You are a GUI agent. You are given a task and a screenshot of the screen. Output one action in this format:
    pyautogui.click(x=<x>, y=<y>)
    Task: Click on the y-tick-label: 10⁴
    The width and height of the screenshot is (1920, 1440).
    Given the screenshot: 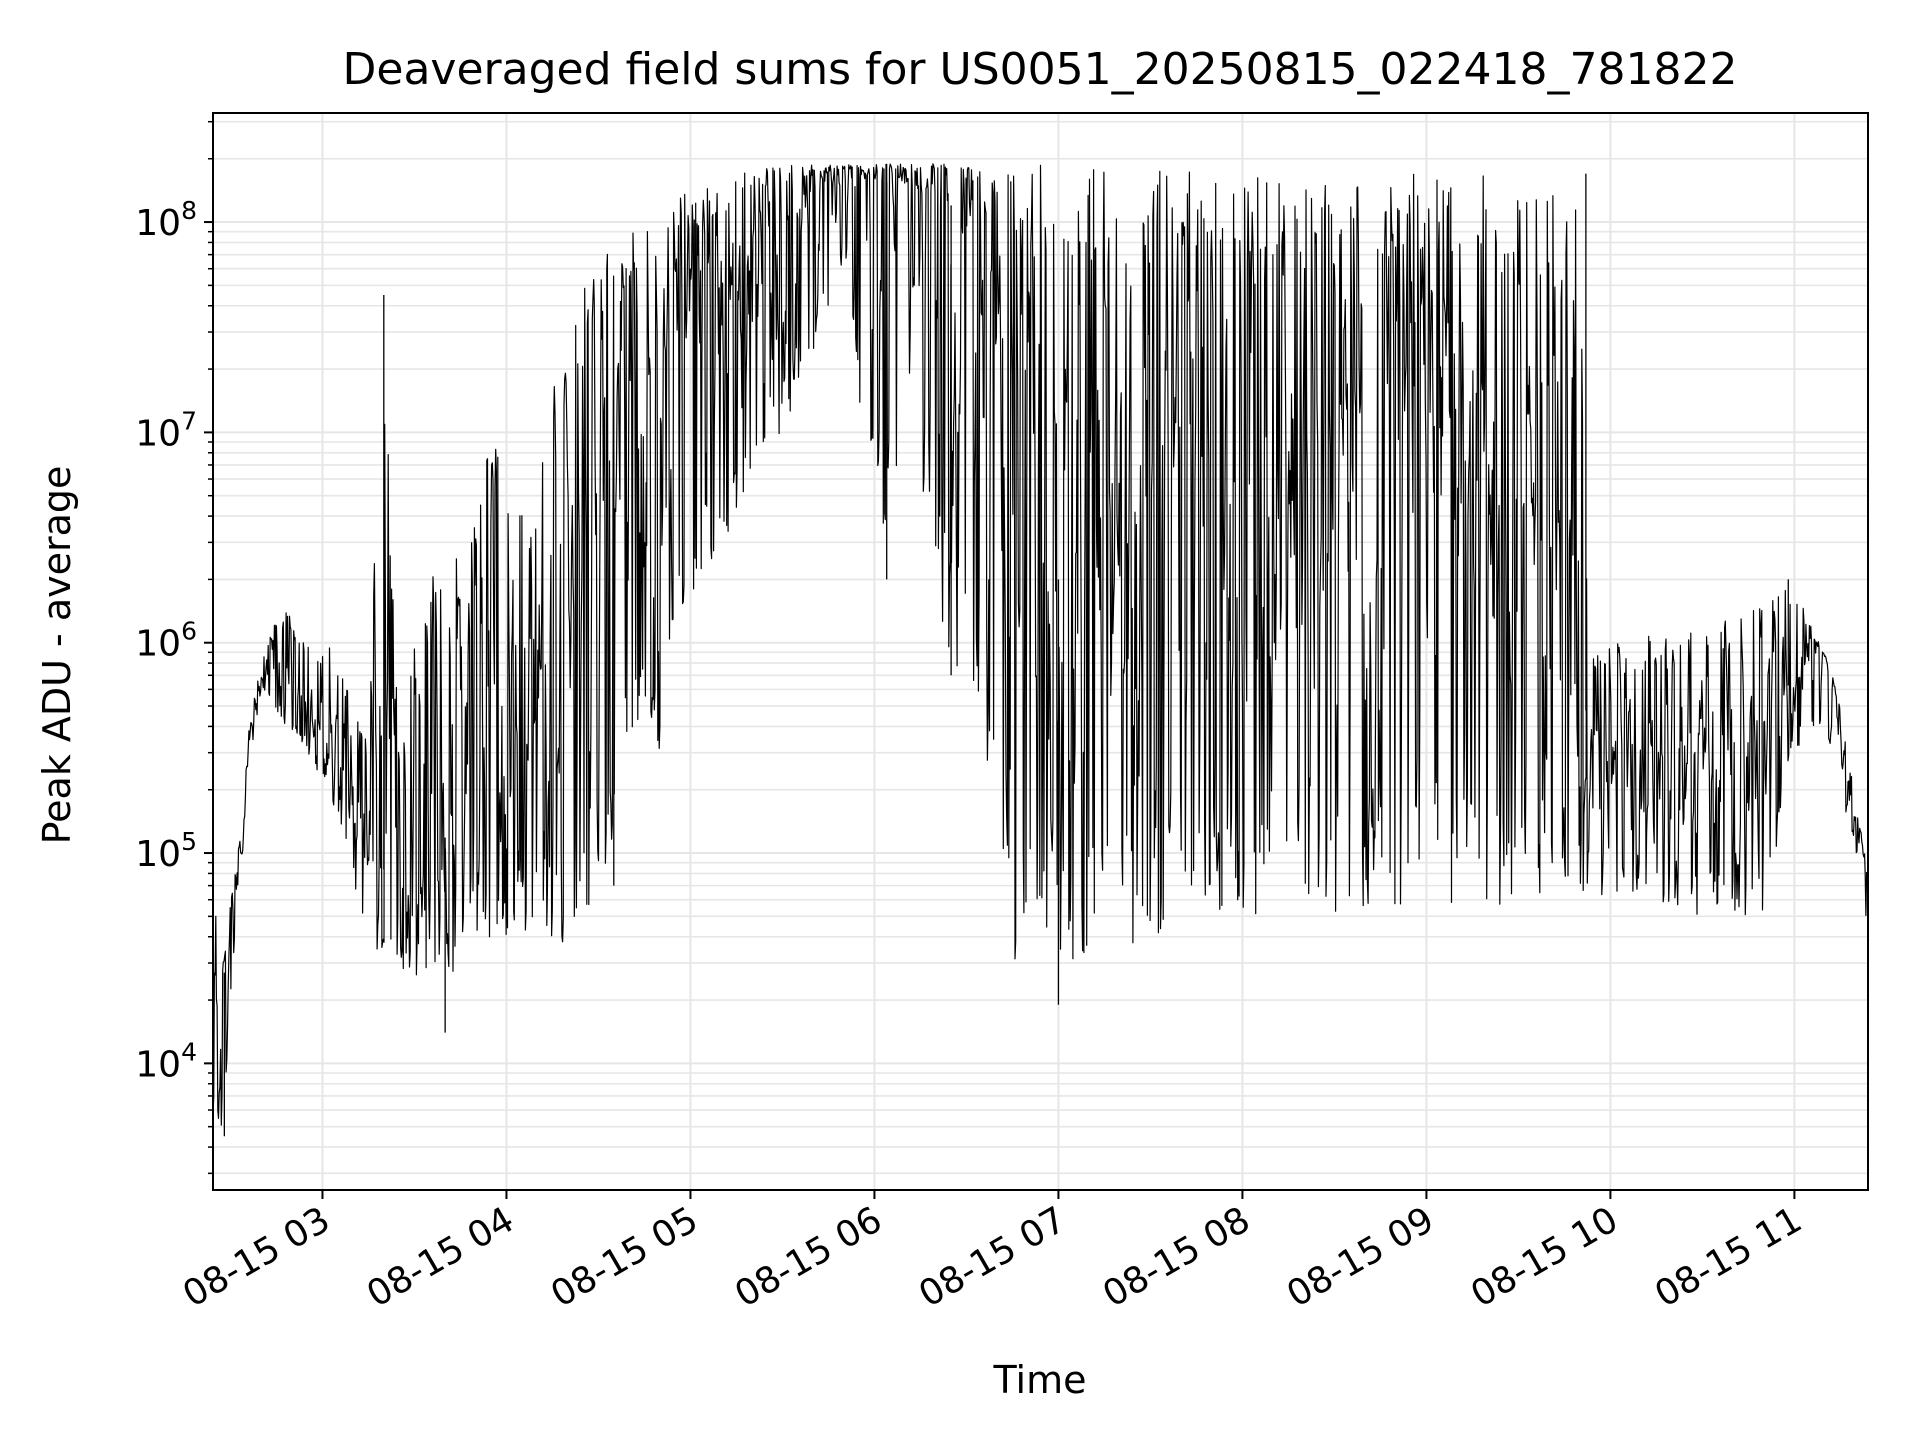 What is the action you would take?
    pyautogui.click(x=166, y=1061)
    